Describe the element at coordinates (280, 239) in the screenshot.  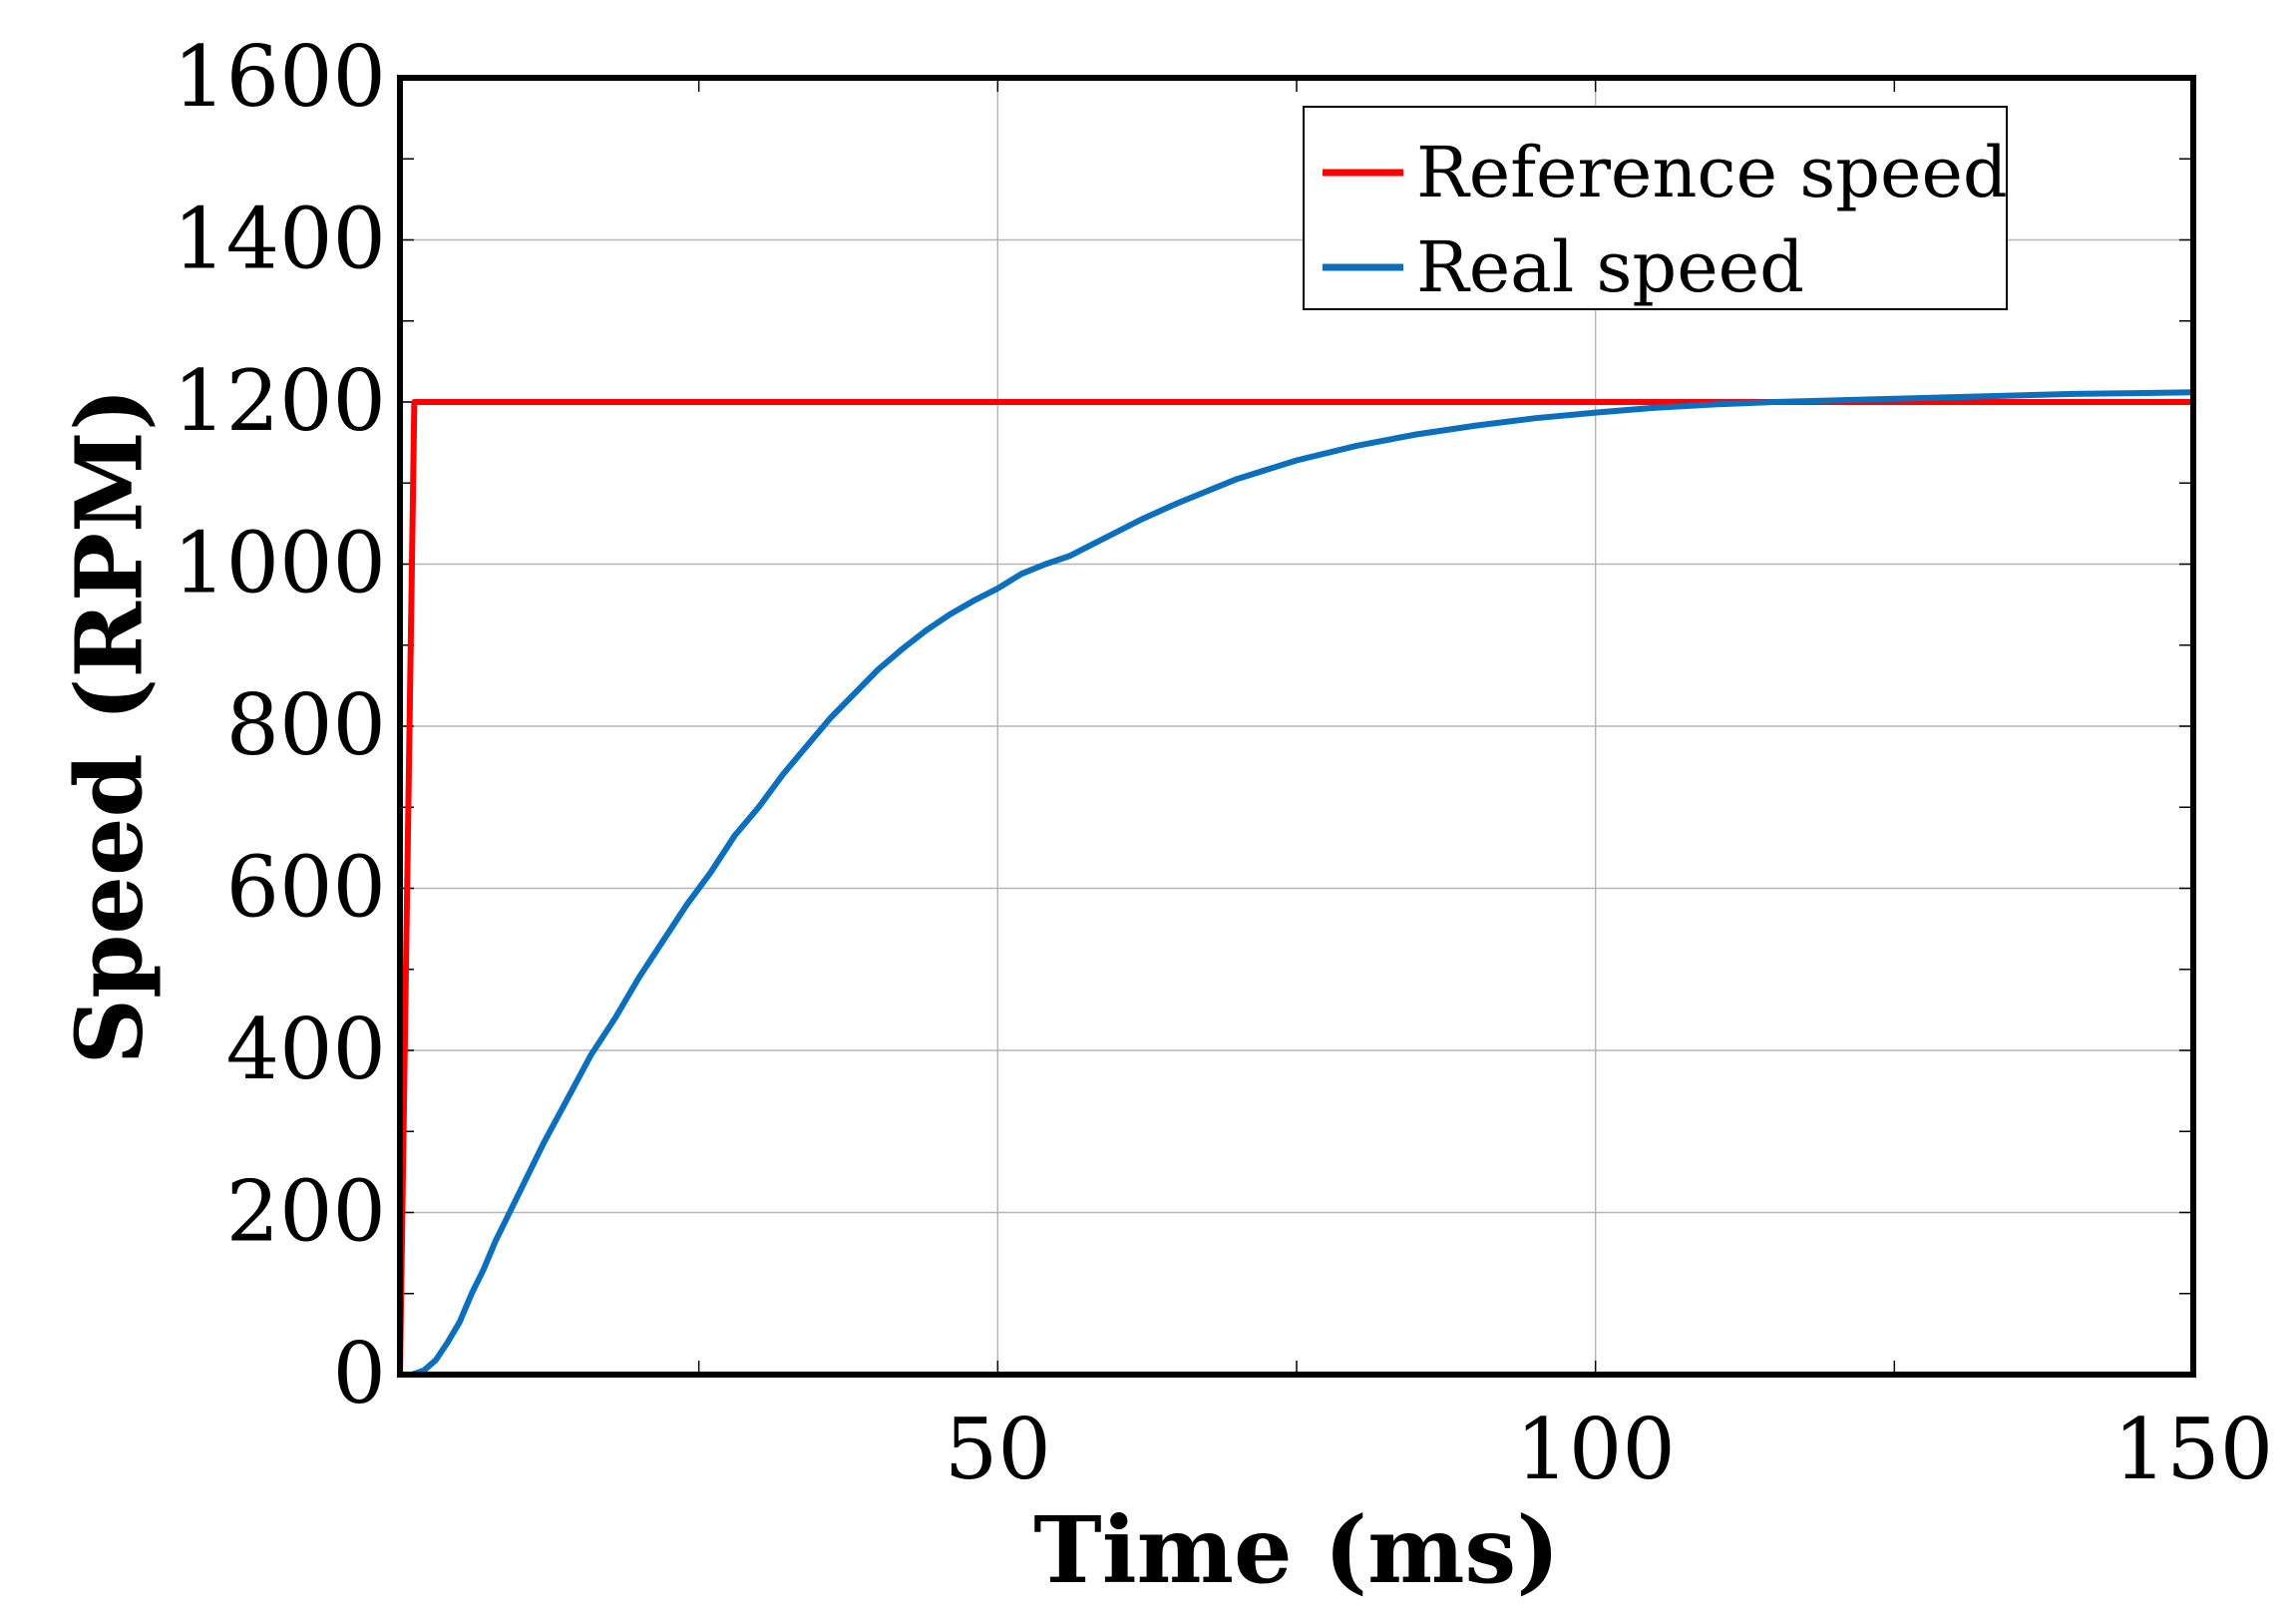
I see `y-tick-label: 1400` at that location.